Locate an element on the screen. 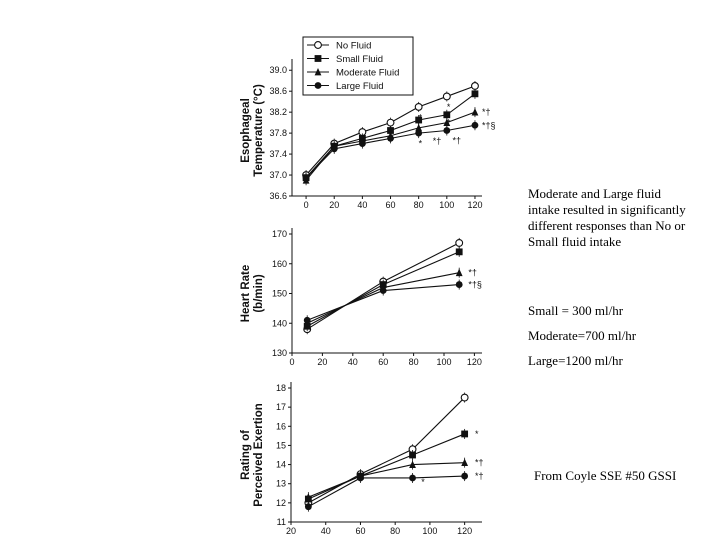 This screenshot has height=540, width=720. panel3-moderate-fluid-line is located at coordinates (386, 480).